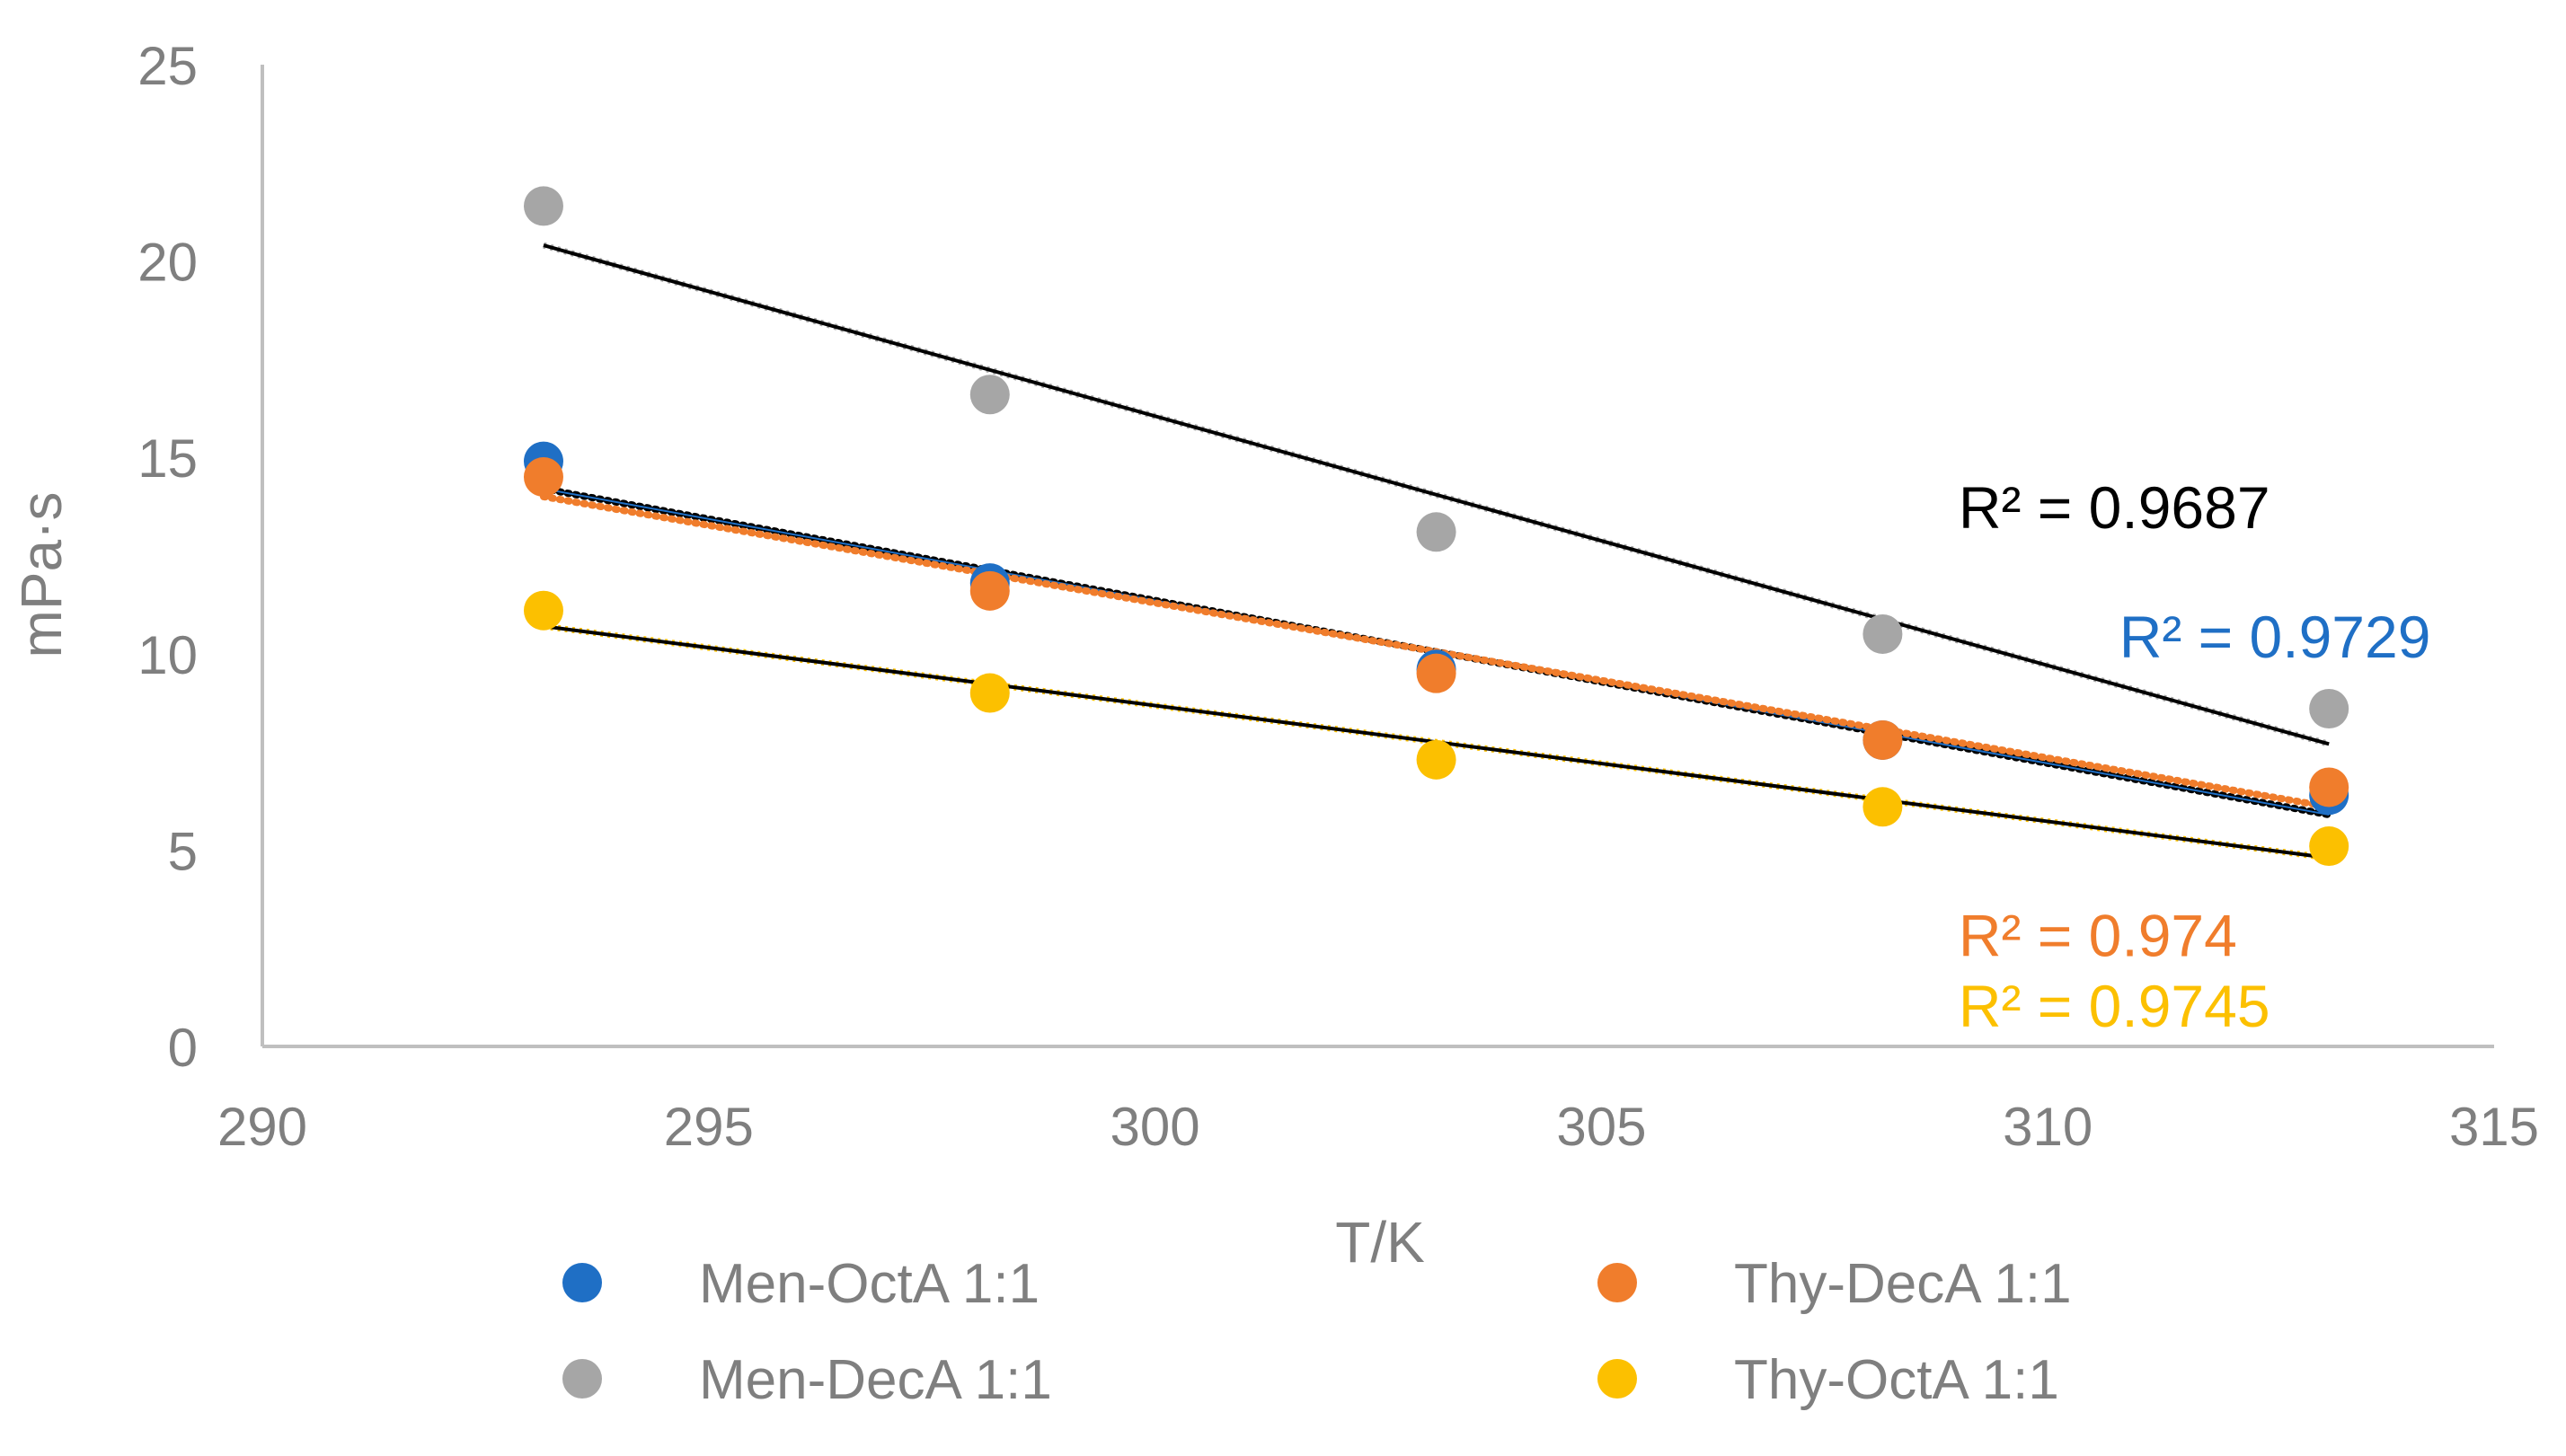 The height and width of the screenshot is (1456, 2566). Describe the element at coordinates (870, 1284) in the screenshot. I see `legend-label: Men-OctA 1:1` at that location.